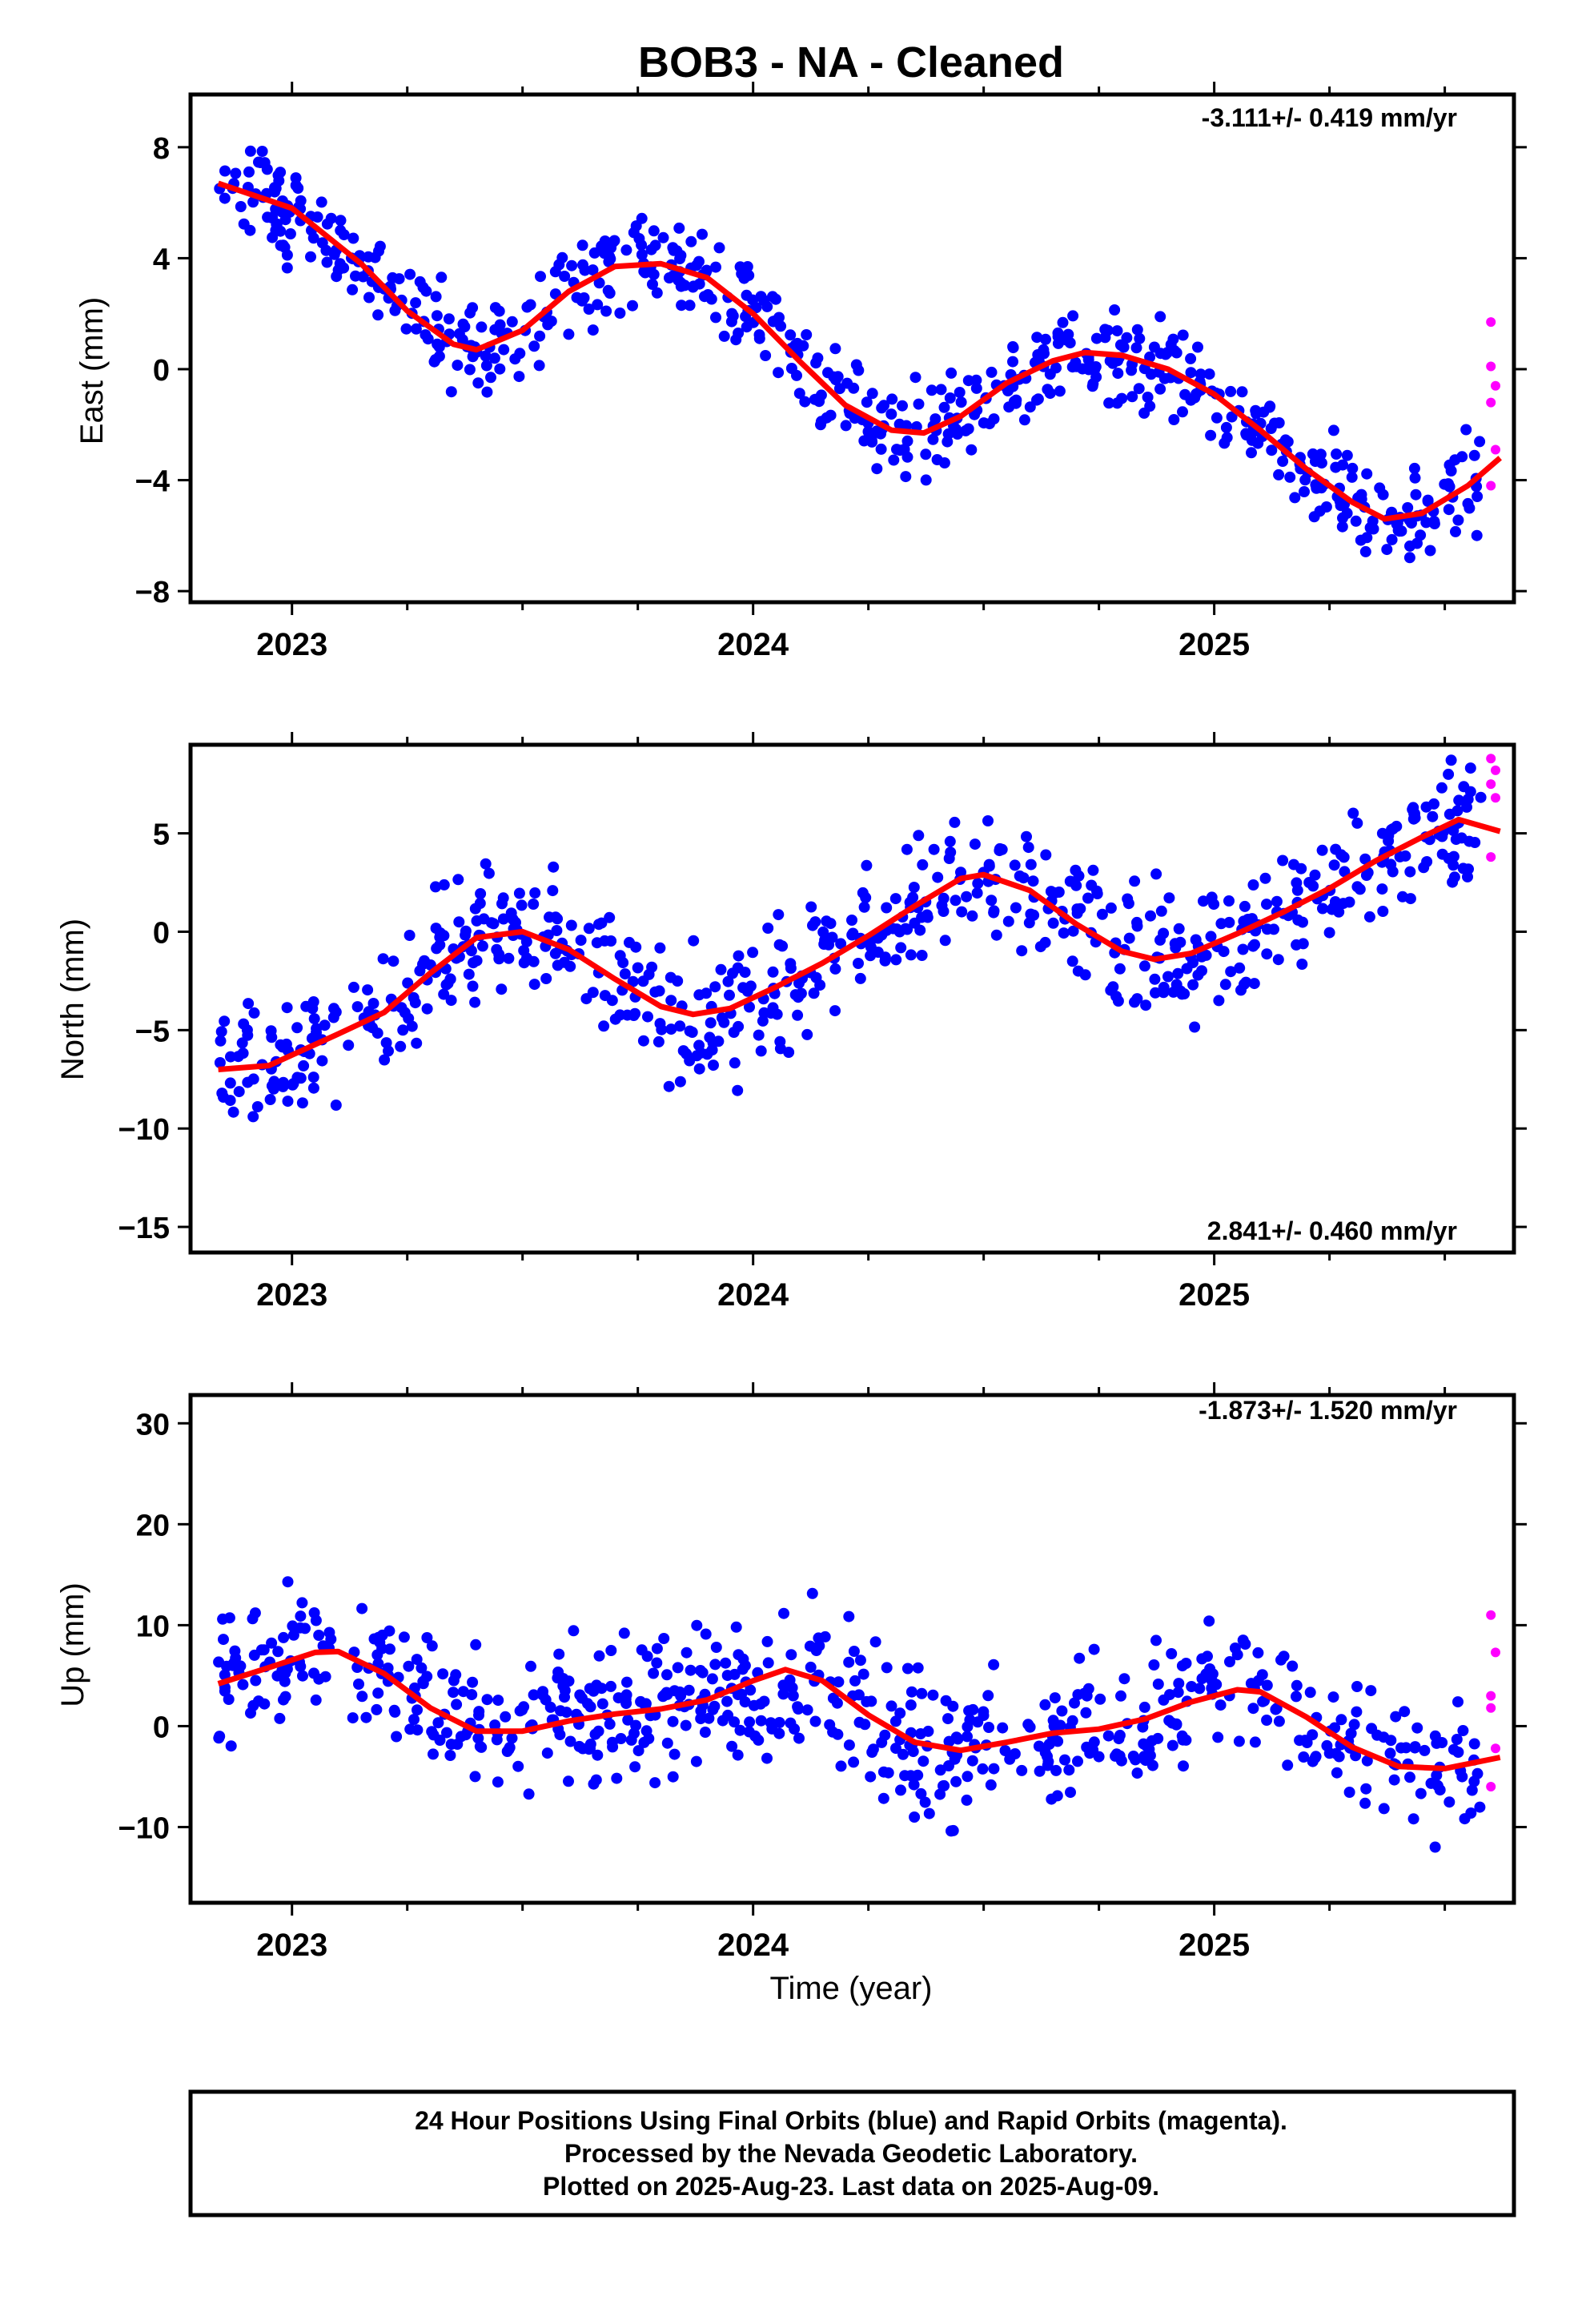 This screenshot has width=1582, height=2324. What do you see at coordinates (161, 149) in the screenshot?
I see `east-y-tick-label: 8` at bounding box center [161, 149].